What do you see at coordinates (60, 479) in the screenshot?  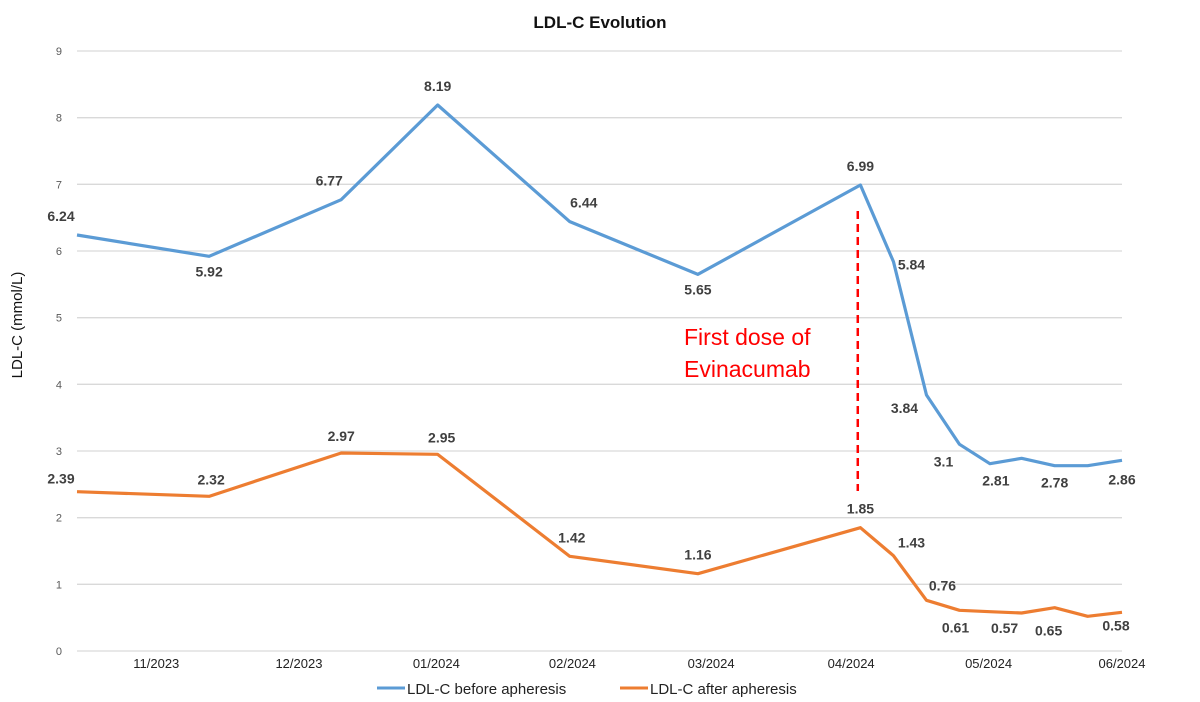 I see `data-label: 2.39` at bounding box center [60, 479].